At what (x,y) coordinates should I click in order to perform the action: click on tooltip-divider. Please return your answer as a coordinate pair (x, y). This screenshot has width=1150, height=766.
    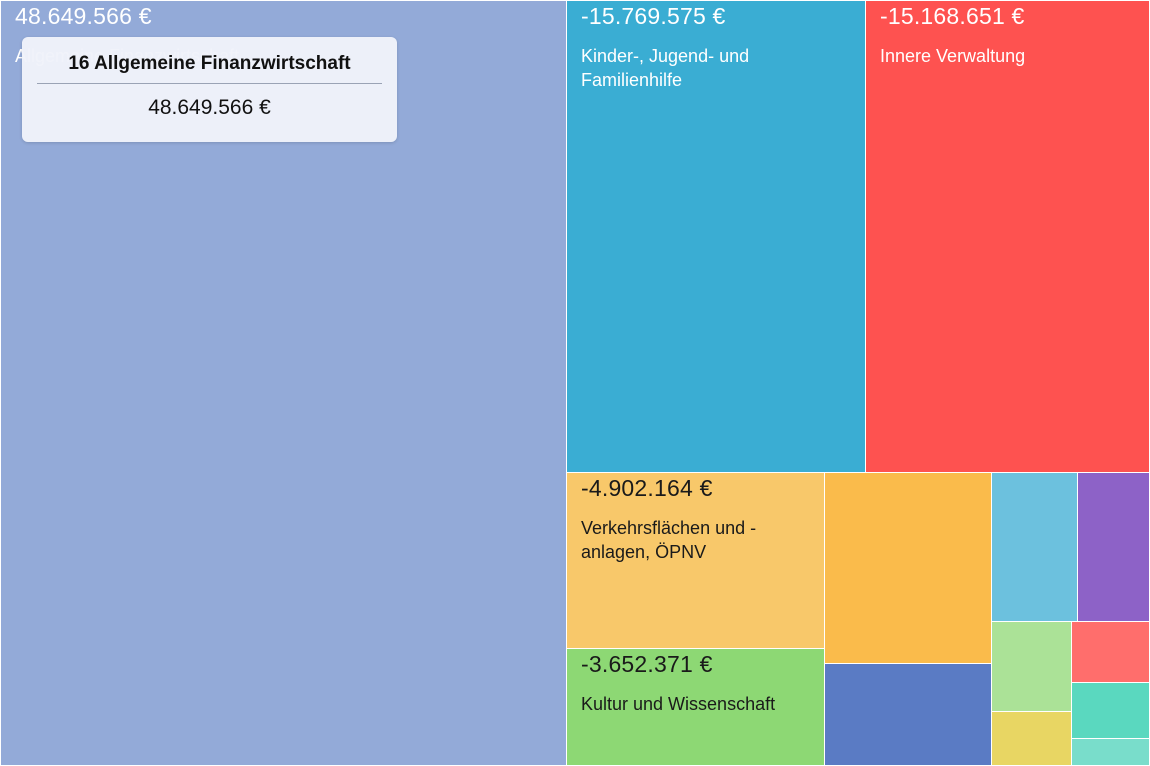
    Looking at the image, I should click on (209, 83).